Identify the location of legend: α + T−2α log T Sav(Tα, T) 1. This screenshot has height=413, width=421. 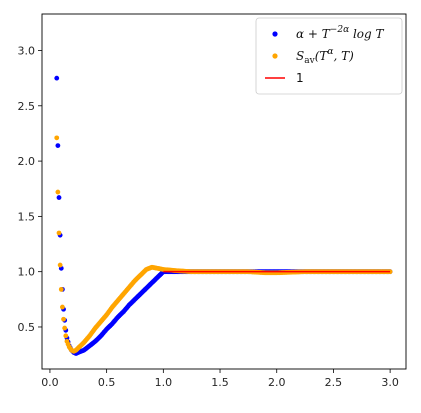
(329, 56).